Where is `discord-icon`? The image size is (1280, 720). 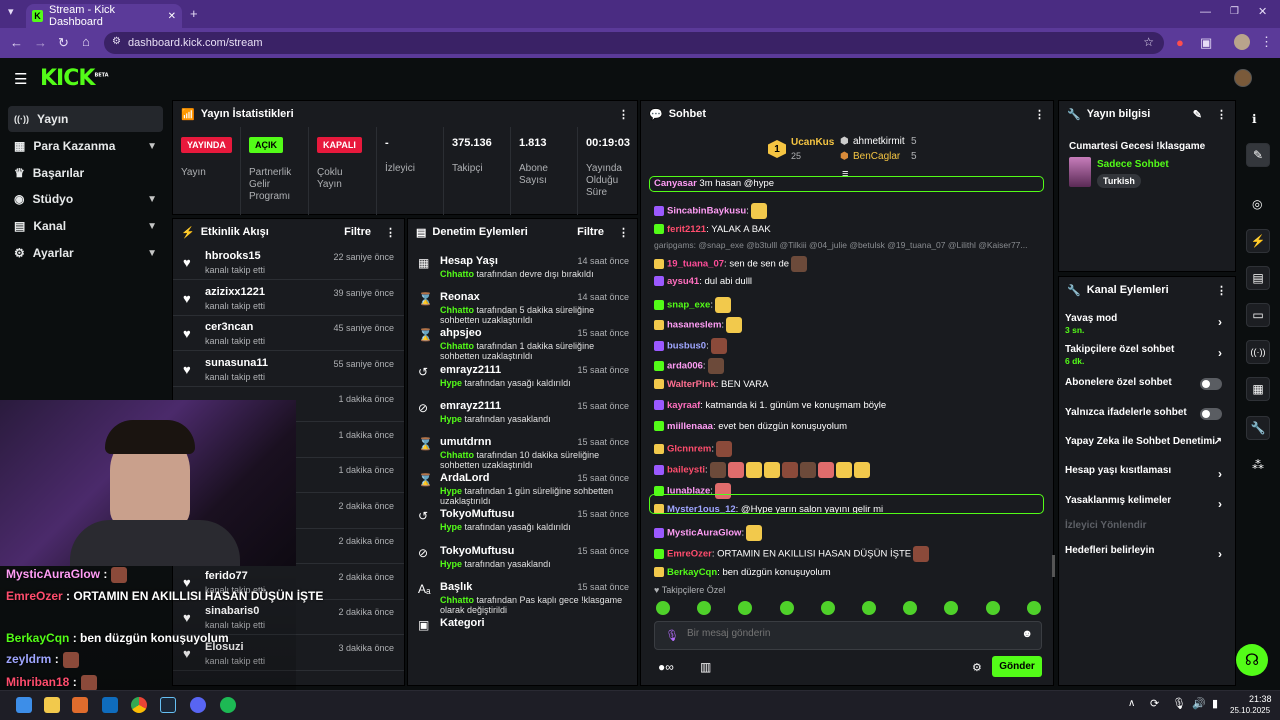 discord-icon is located at coordinates (198, 705).